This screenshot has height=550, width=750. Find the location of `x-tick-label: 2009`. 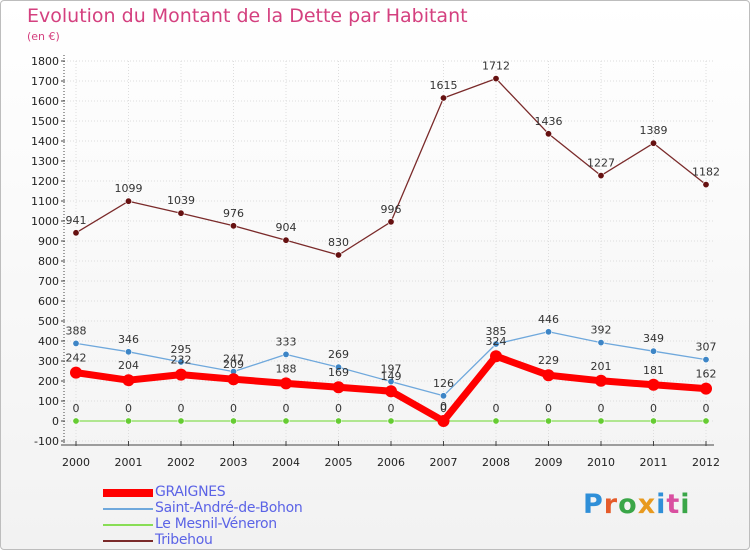

x-tick-label: 2009 is located at coordinates (549, 462).